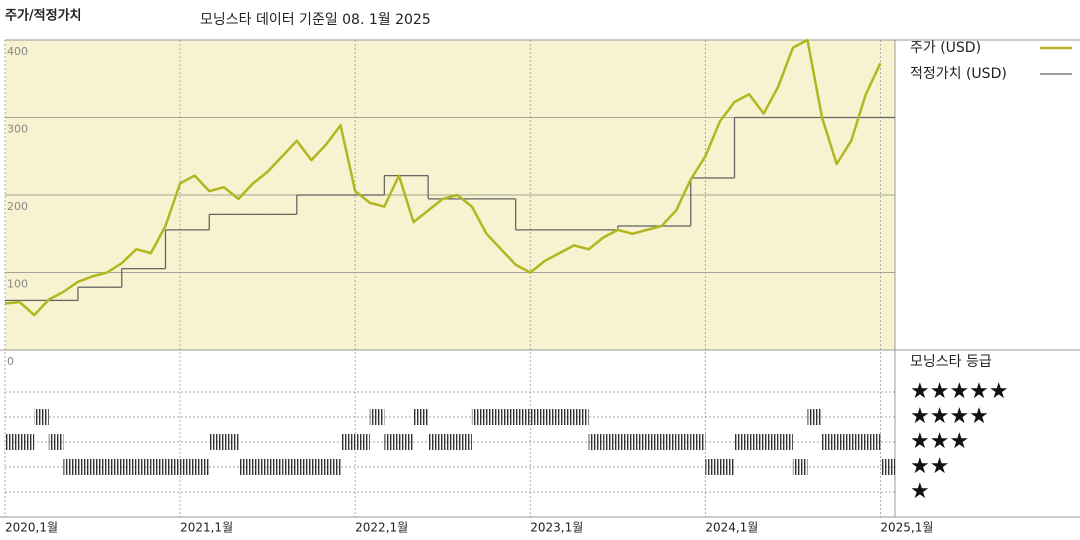 The image size is (1080, 540). I want to click on rating-label: ★★★, so click(939, 441).